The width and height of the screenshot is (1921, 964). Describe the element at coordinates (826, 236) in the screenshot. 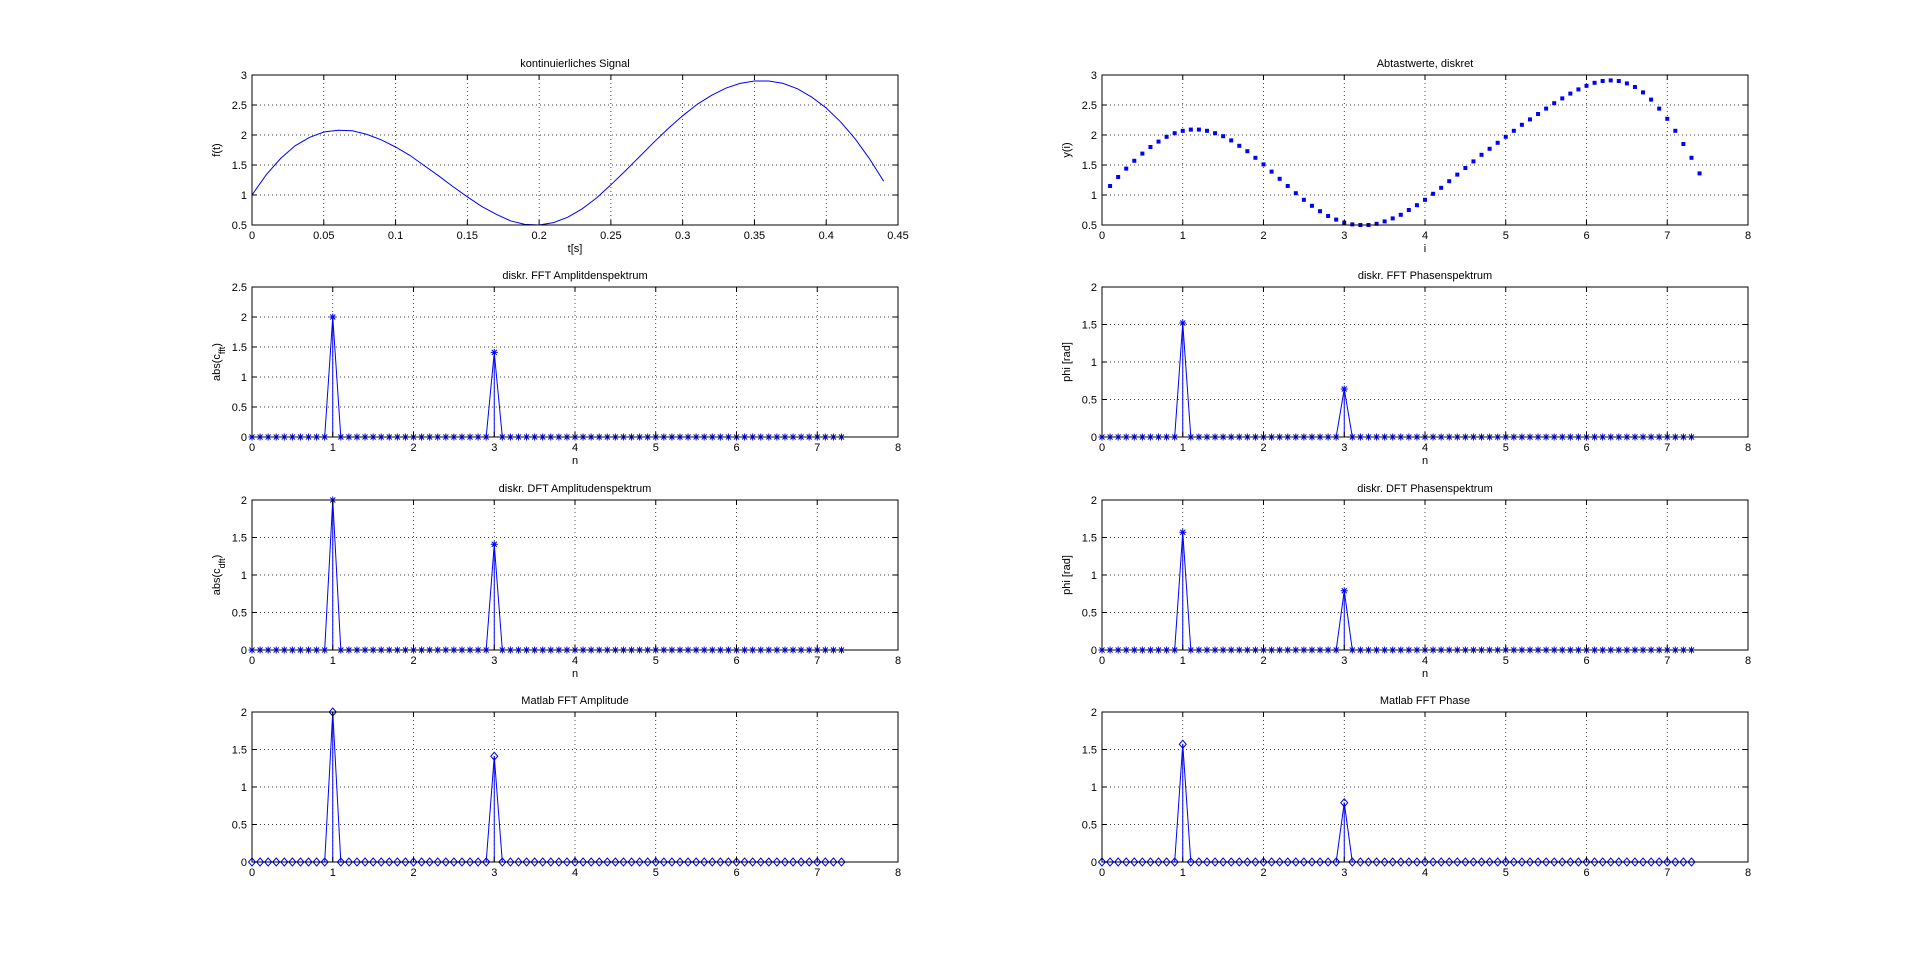

I see `x-tick-label: 0.4` at that location.